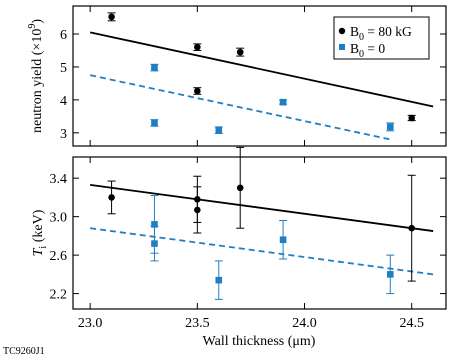  I want to click on top-y-tick-label: 6, so click(63, 35).